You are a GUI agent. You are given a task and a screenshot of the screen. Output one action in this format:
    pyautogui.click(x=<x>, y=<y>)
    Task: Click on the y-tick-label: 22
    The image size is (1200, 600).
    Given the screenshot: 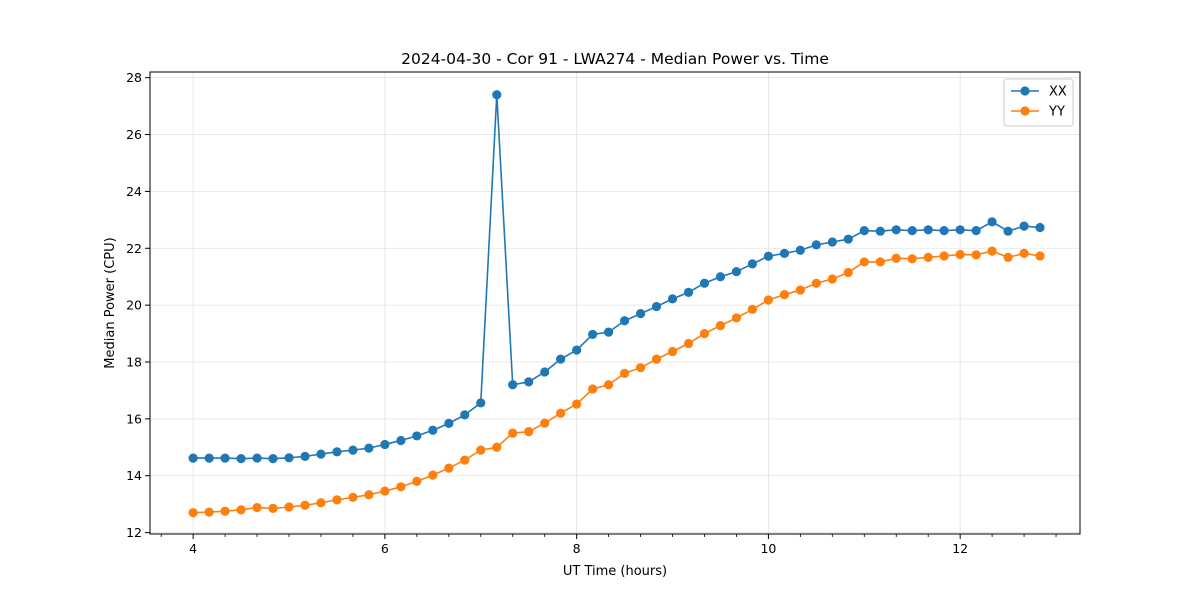 What is the action you would take?
    pyautogui.click(x=134, y=248)
    